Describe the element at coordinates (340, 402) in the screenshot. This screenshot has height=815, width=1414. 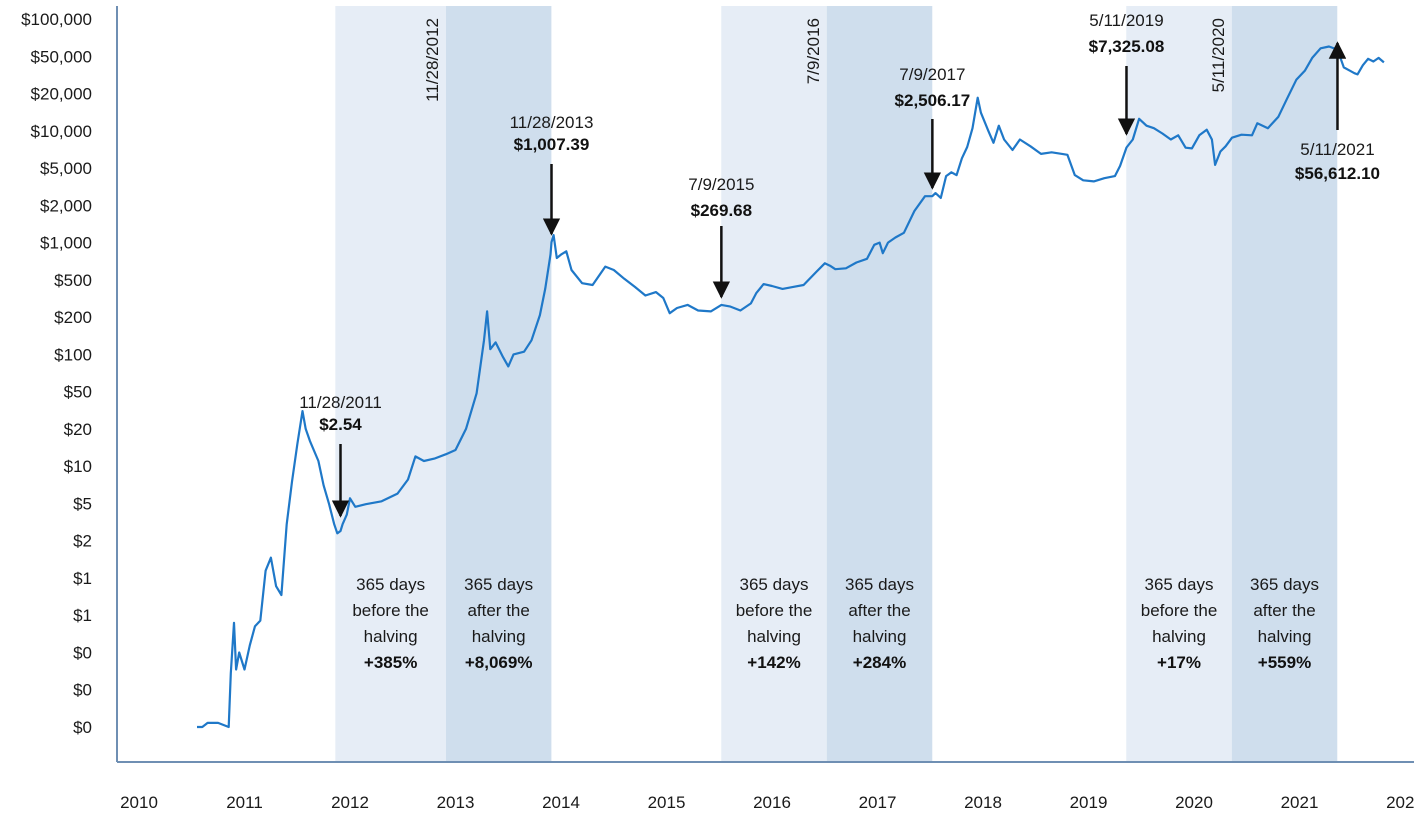
I see `annotation-date: 11/28/2011` at that location.